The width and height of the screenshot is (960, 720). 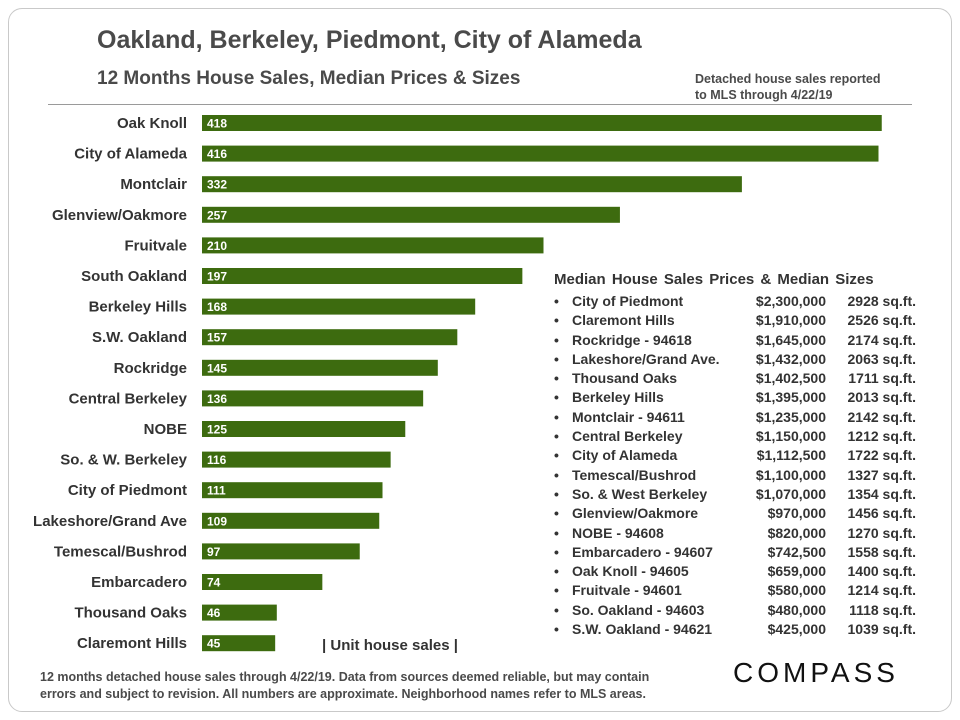 What do you see at coordinates (217, 185) in the screenshot?
I see `bar-value-label: 332` at bounding box center [217, 185].